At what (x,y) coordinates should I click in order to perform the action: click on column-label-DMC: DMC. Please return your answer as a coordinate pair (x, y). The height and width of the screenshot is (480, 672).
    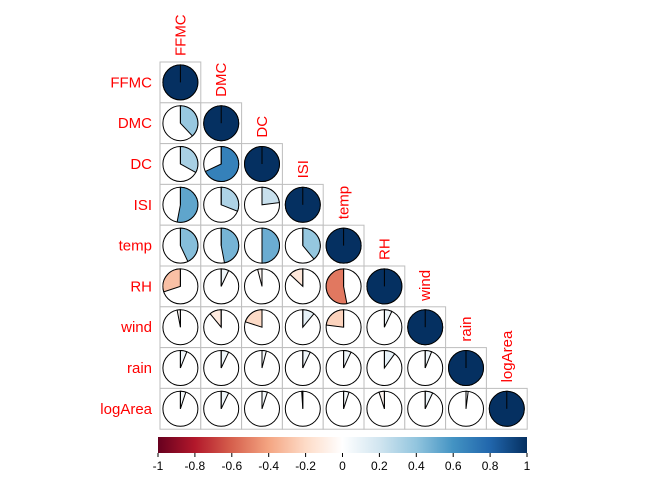
    Looking at the image, I should click on (221, 79).